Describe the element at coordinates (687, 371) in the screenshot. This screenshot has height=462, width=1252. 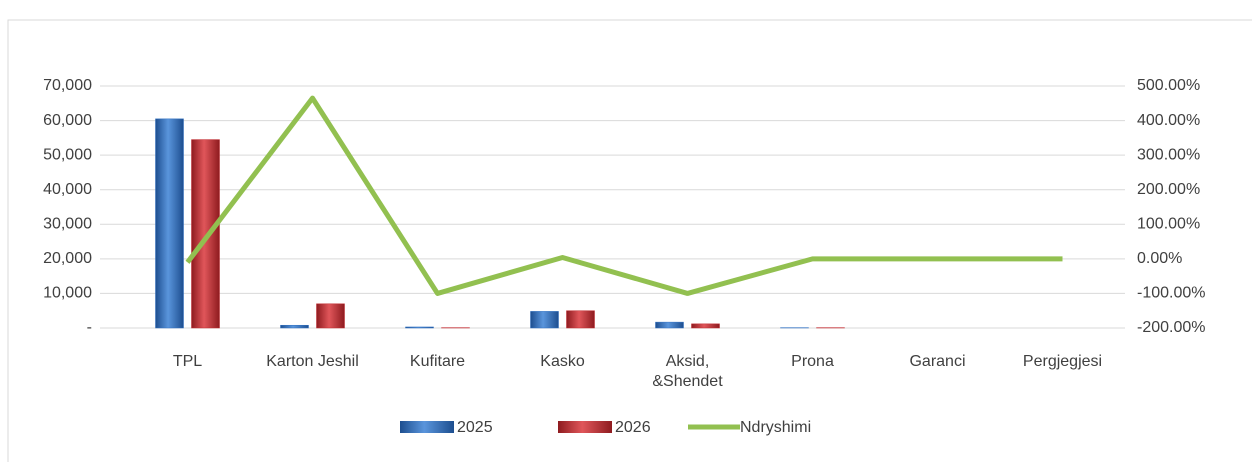
I see `x-tick-label: Aksid, &Shendet` at that location.